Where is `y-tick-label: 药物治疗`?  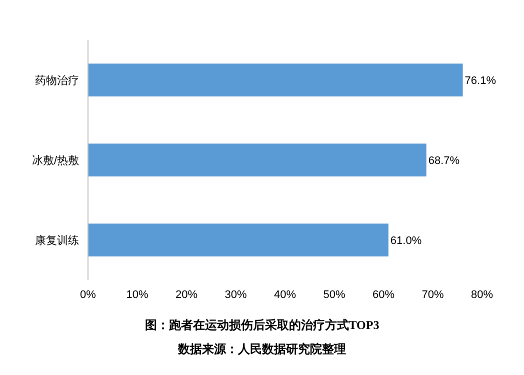 y-tick-label: 药物治疗 is located at coordinates (57, 80).